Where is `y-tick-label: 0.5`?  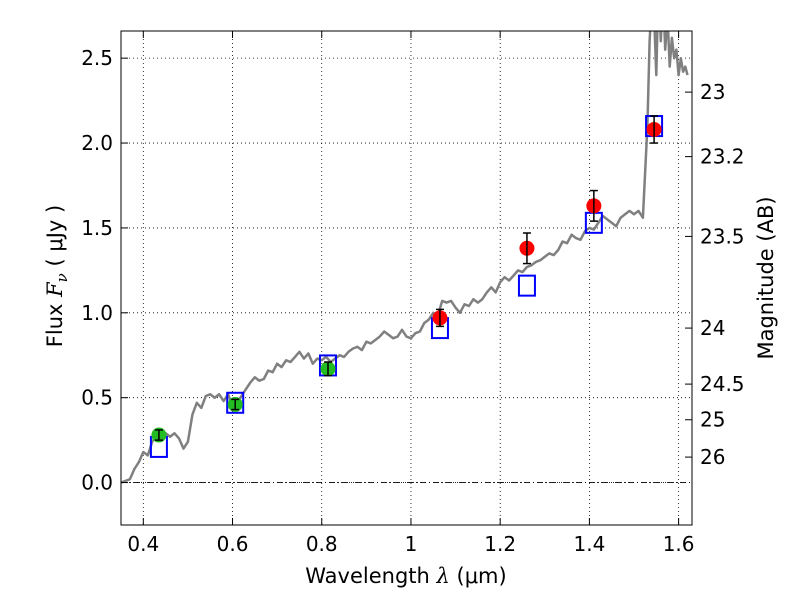
y-tick-label: 0.5 is located at coordinates (97, 398).